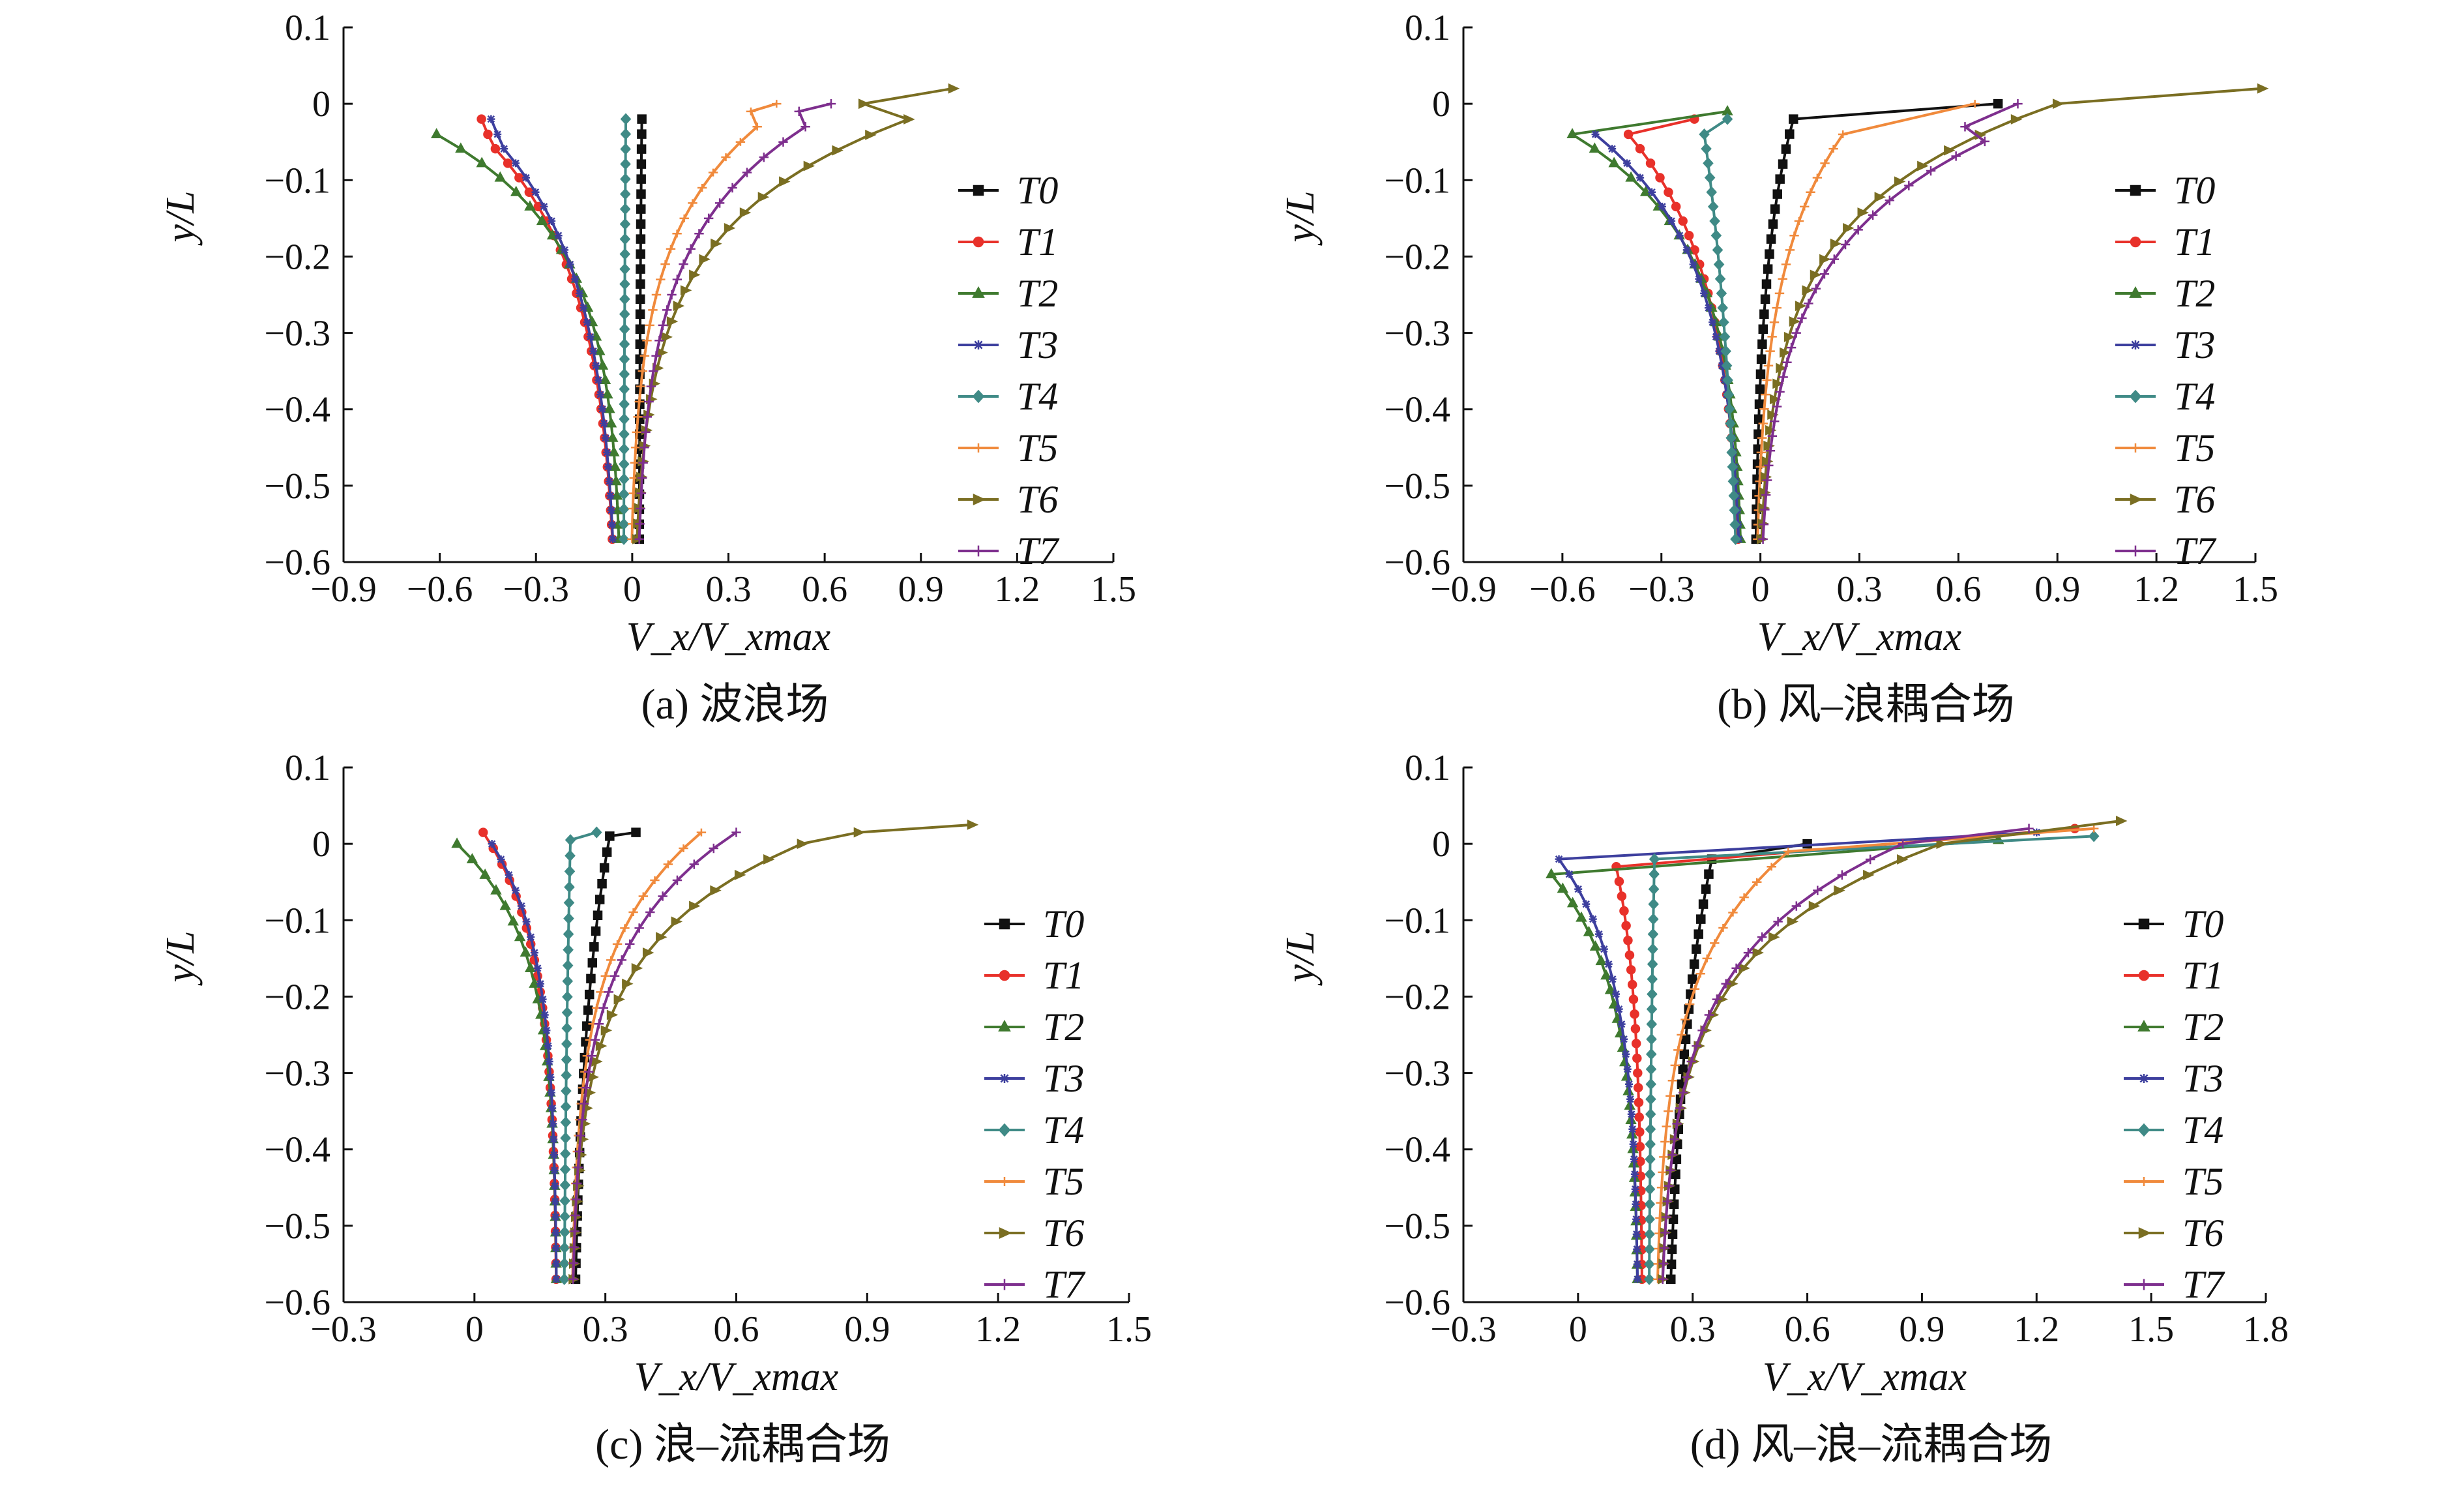 This screenshot has height=1486, width=2464. What do you see at coordinates (181, 958) in the screenshot?
I see `y-axis-title: y/L` at bounding box center [181, 958].